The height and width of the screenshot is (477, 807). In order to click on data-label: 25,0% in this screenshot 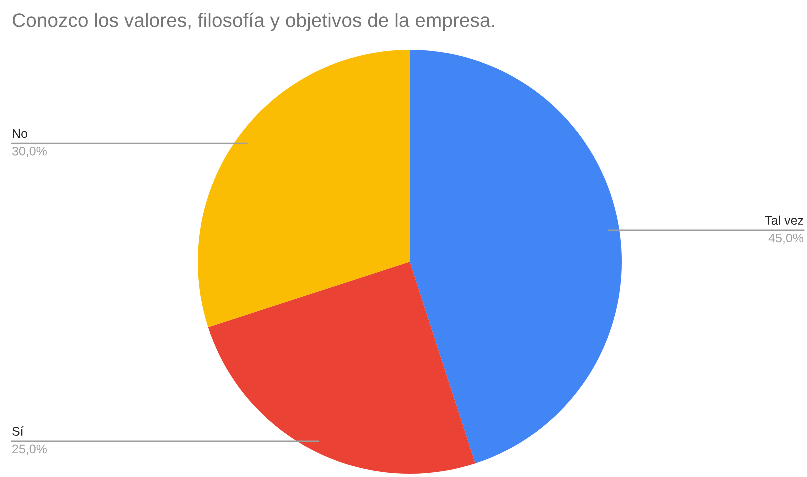, I will do `click(29, 450)`.